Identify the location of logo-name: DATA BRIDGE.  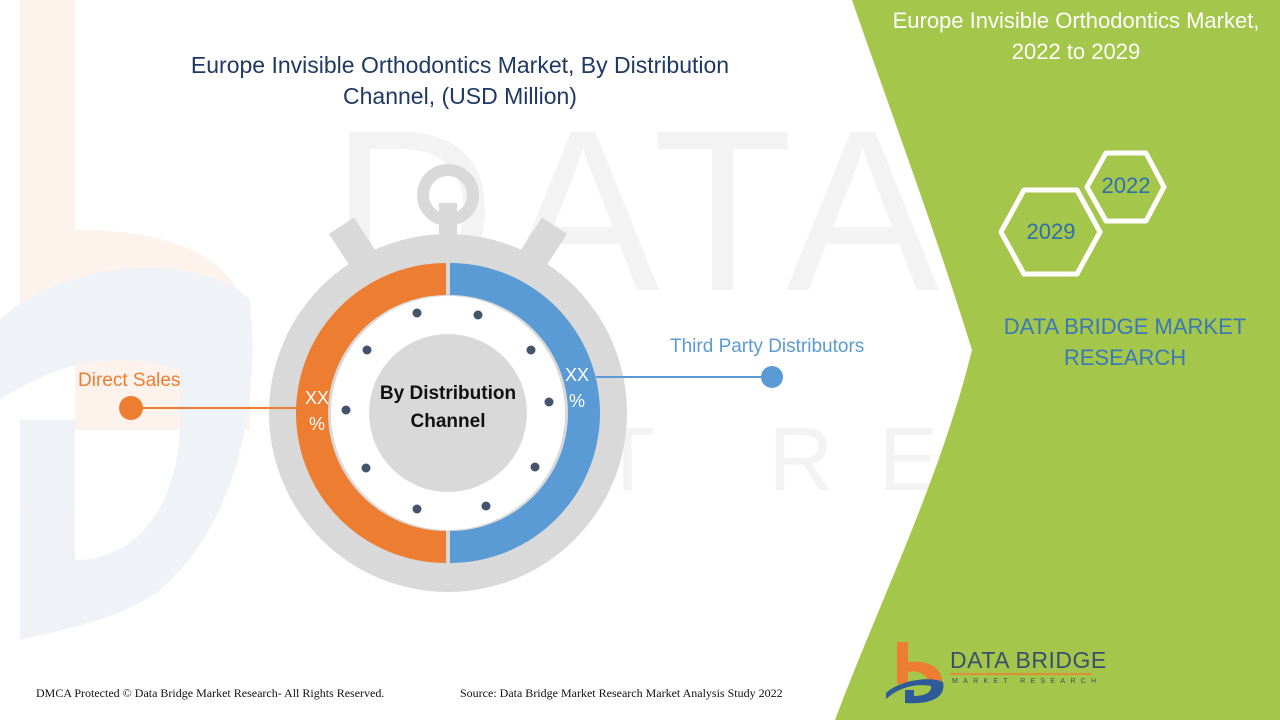
(1028, 660).